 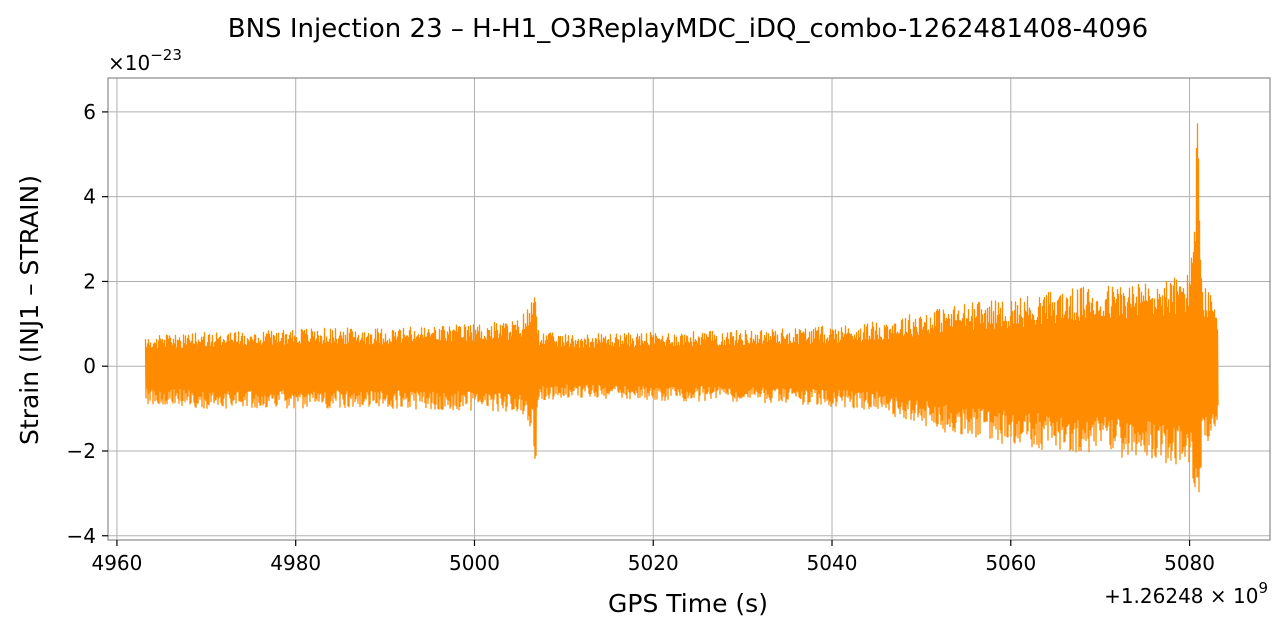 What do you see at coordinates (89, 281) in the screenshot?
I see `y-tick-label: 2` at bounding box center [89, 281].